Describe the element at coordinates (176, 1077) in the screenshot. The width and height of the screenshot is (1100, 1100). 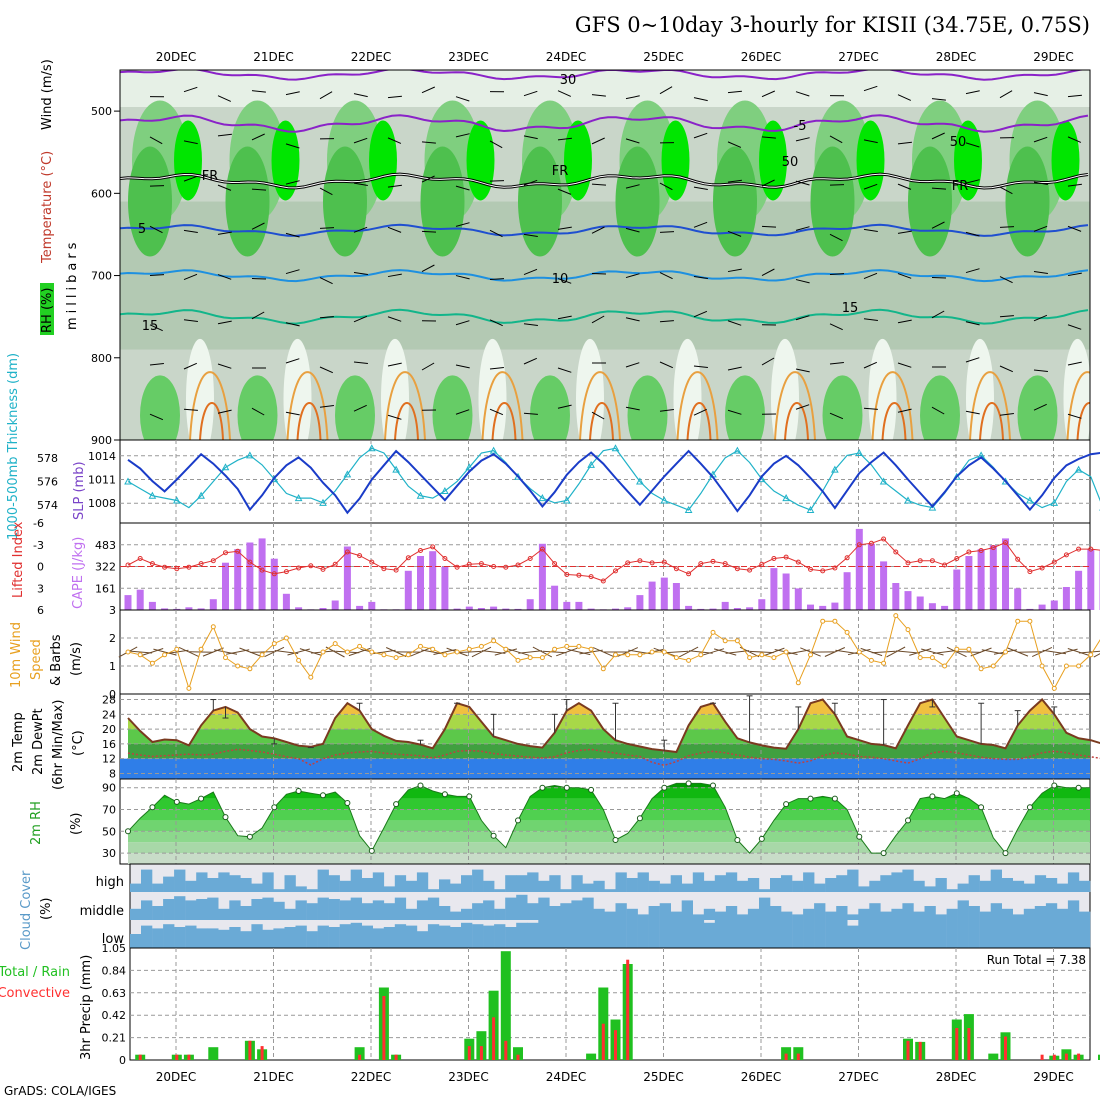
I see `bottom-date-label: 20DEC` at that location.